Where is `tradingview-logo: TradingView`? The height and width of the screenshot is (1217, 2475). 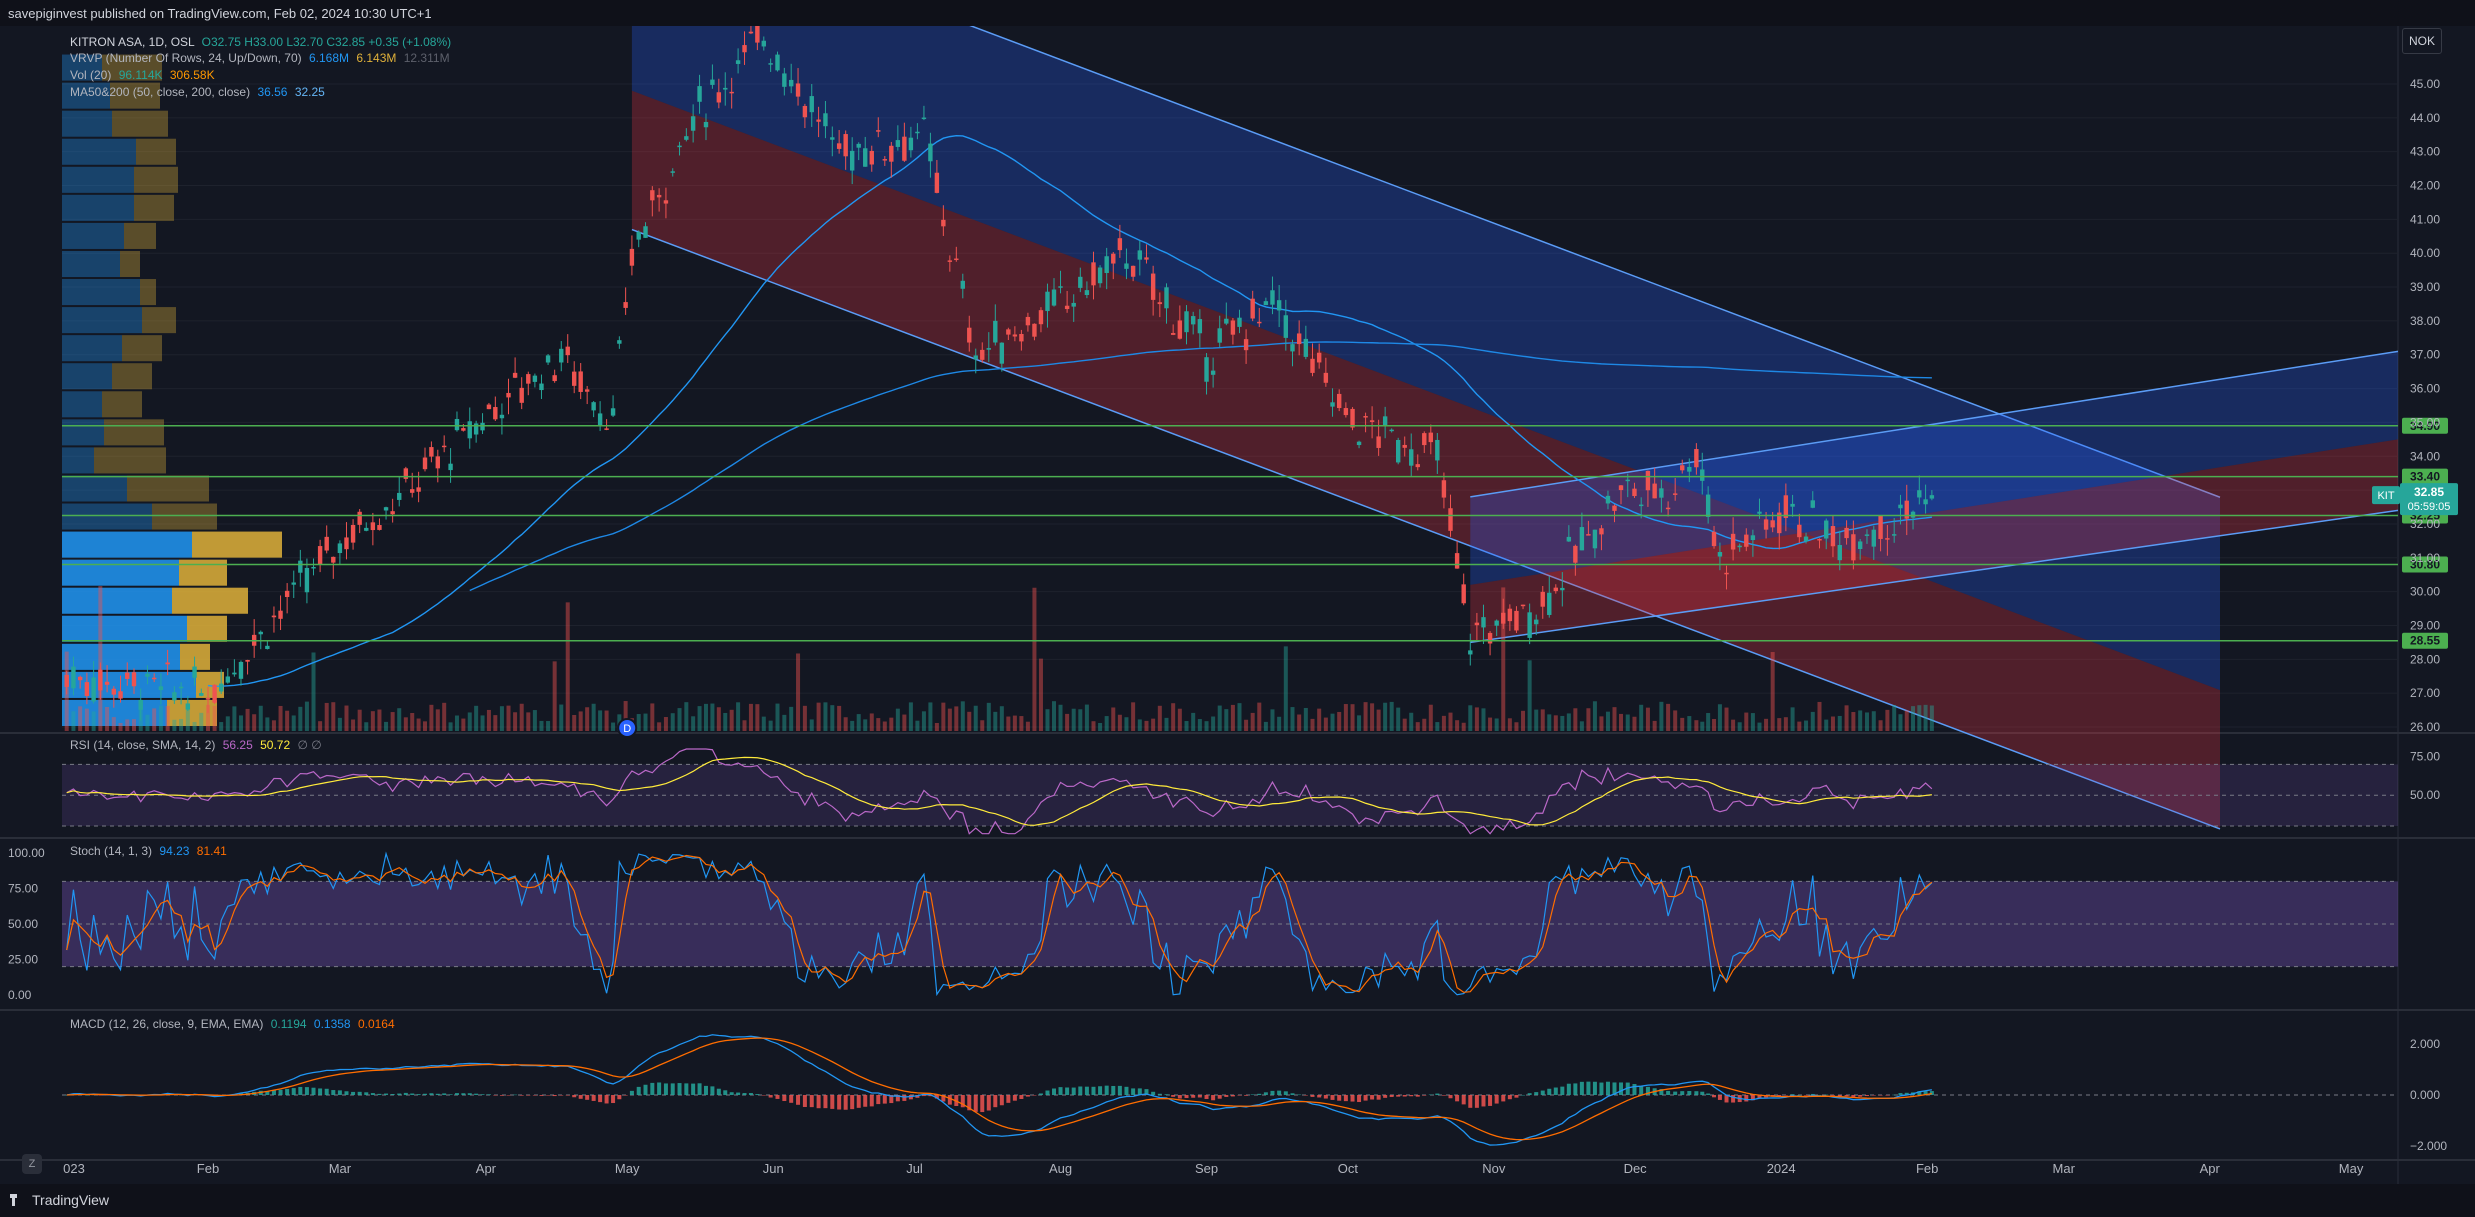 tradingview-logo: TradingView is located at coordinates (59, 1200).